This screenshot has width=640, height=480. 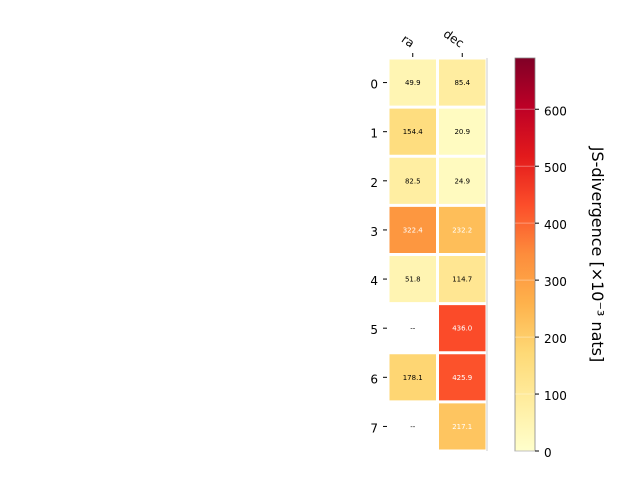 I want to click on cell-value-label: 24.9, so click(x=462, y=181).